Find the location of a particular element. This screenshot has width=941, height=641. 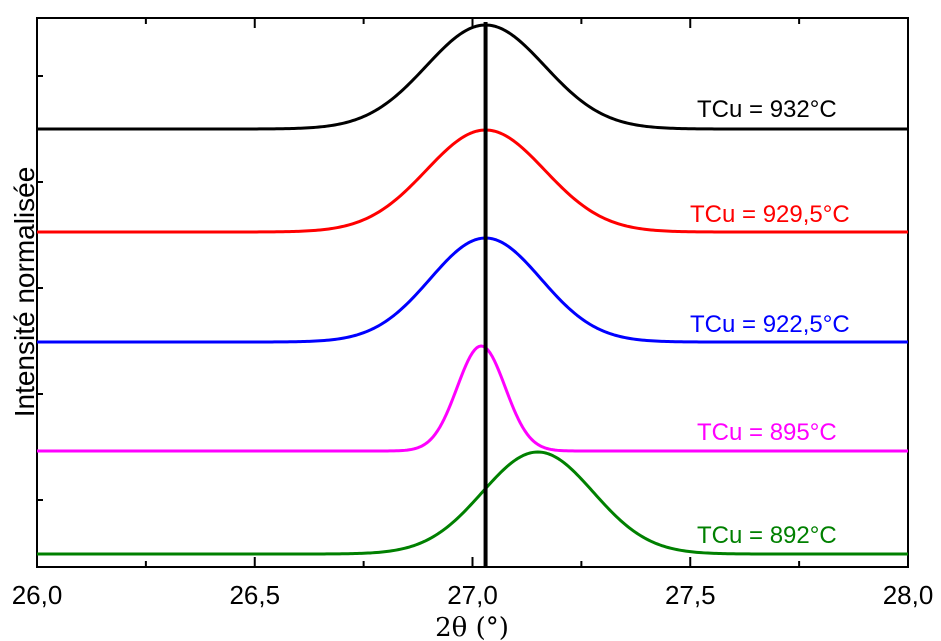

series-label: TCu = 892°C is located at coordinates (767, 535).